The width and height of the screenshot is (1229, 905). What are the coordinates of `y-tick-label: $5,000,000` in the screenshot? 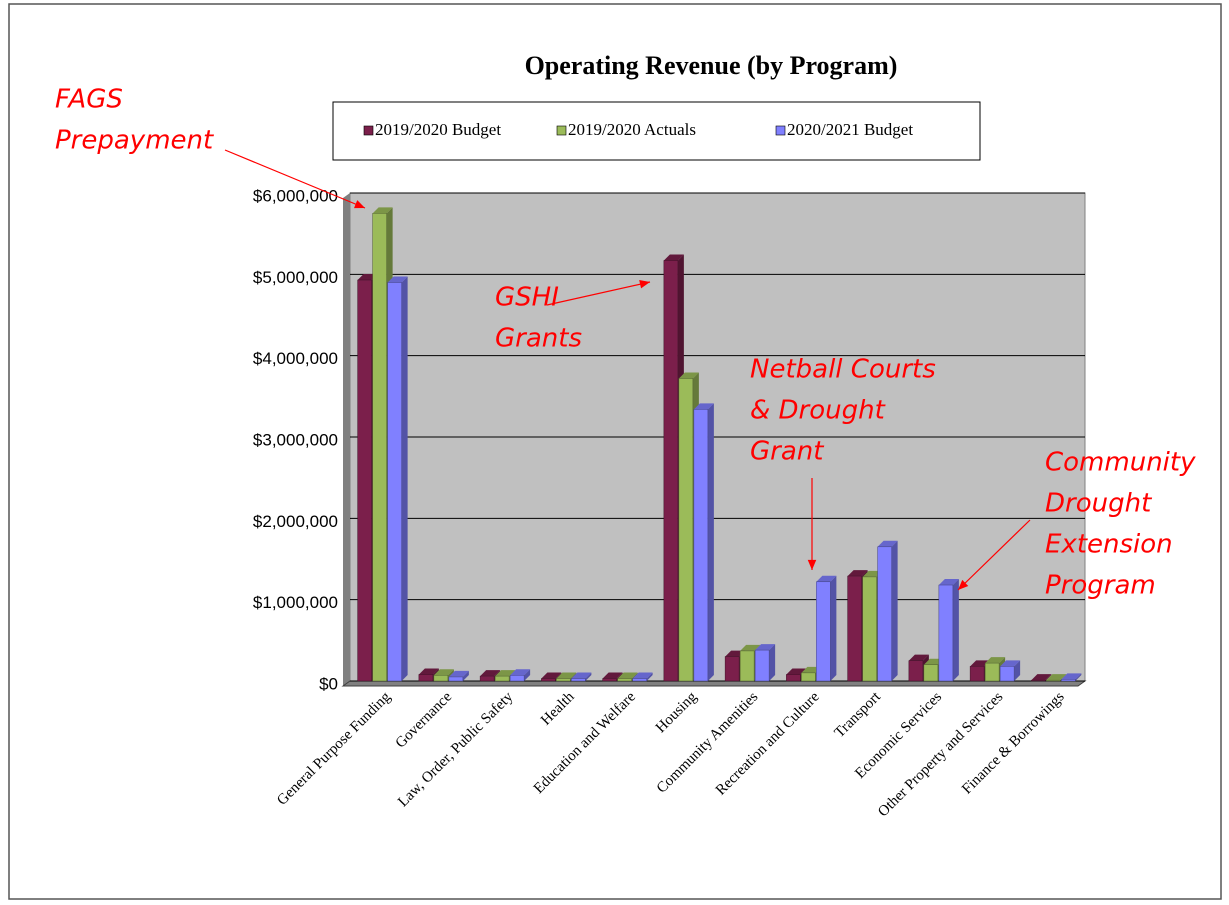 It's located at (295, 277).